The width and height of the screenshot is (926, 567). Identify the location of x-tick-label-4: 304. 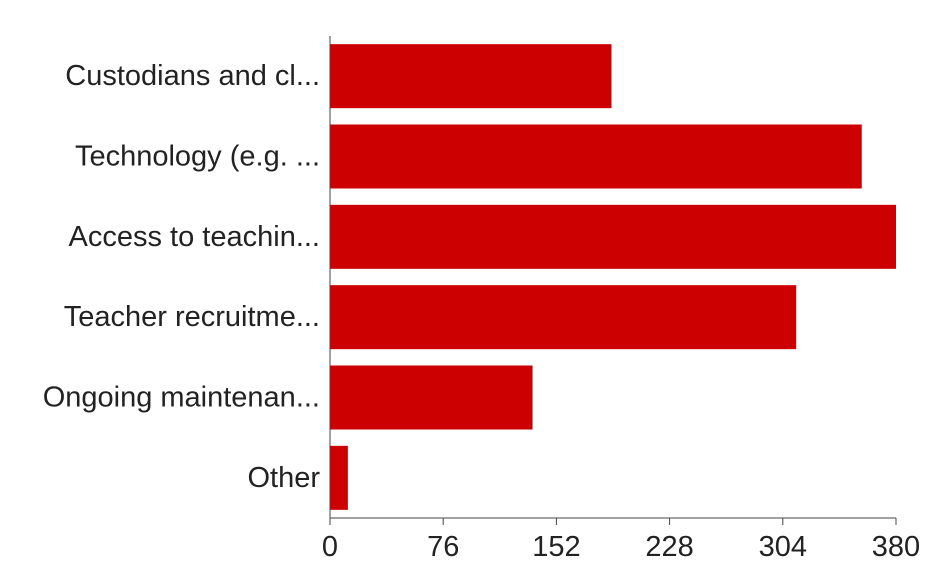
(783, 546).